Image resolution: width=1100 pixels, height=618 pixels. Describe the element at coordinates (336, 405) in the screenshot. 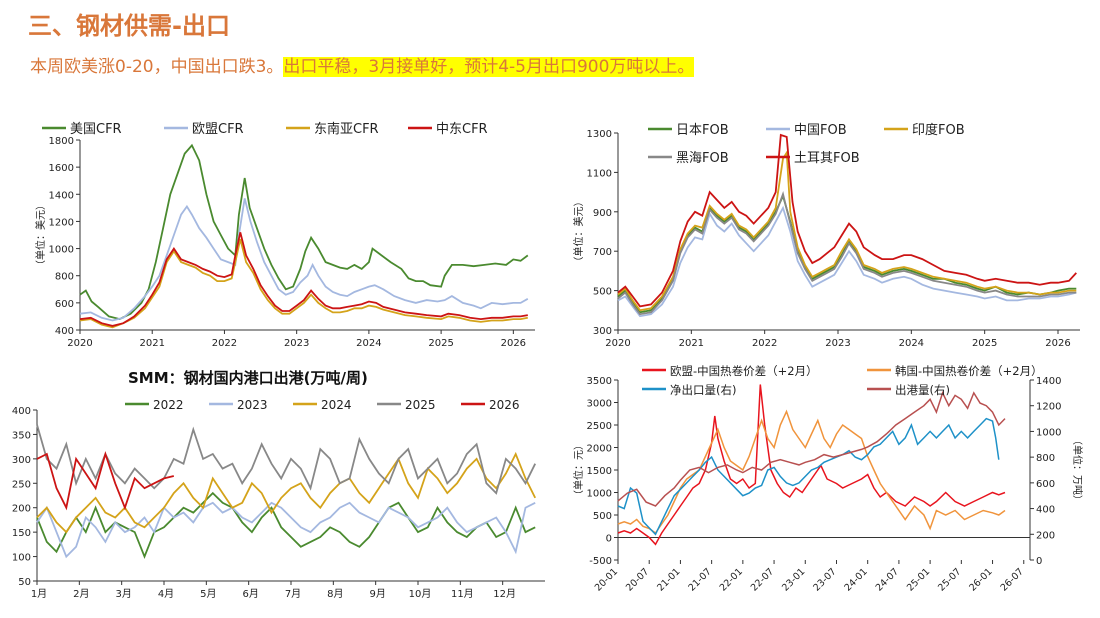

I see `legend-label: 2024` at that location.